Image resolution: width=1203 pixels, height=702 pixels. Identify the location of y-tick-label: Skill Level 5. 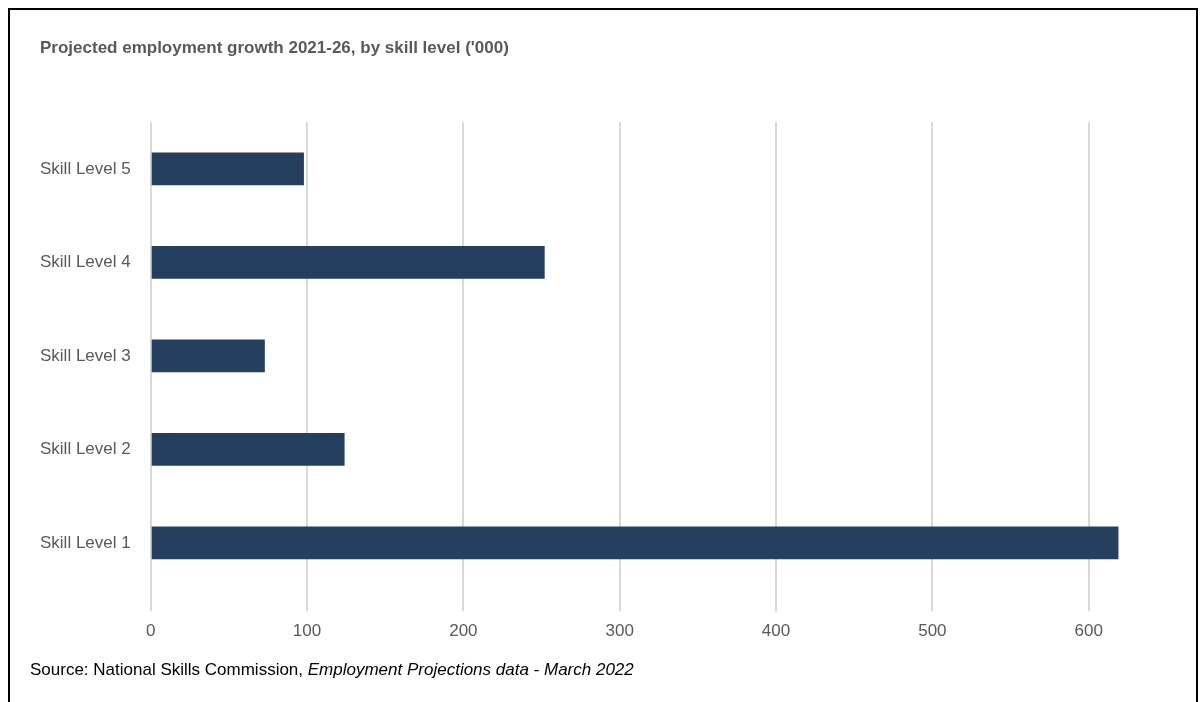
(85, 168).